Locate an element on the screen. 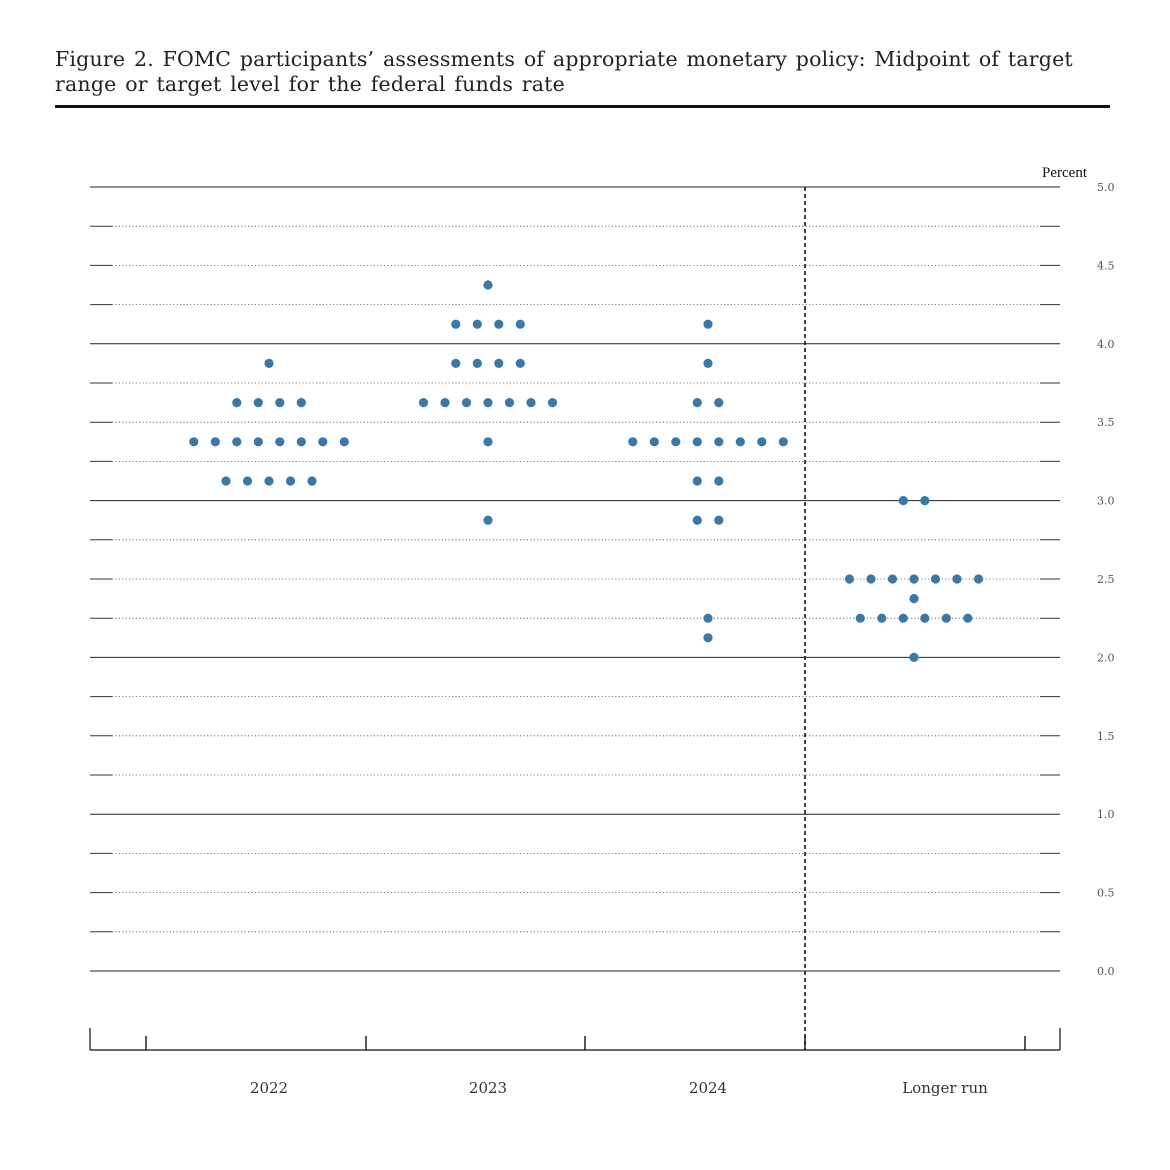  y-tick-label: 4.0 is located at coordinates (1106, 344).